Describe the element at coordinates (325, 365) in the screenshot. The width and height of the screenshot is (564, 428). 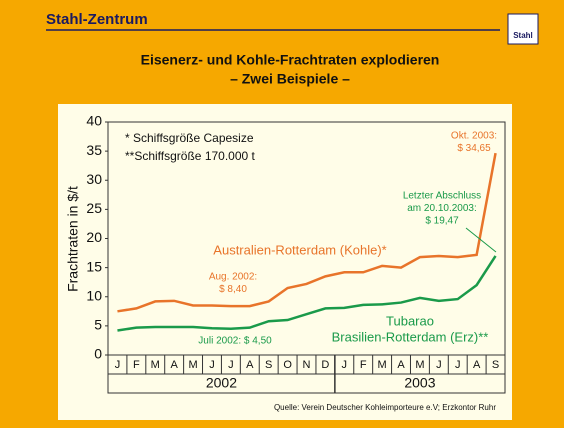
I see `x-tick-label: D` at that location.